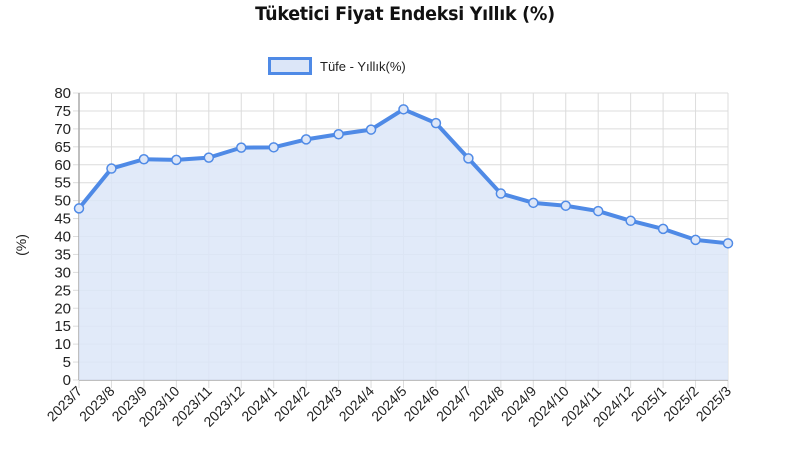 The width and height of the screenshot is (810, 450). Describe the element at coordinates (62, 201) in the screenshot. I see `y-tick-label: 50` at that location.